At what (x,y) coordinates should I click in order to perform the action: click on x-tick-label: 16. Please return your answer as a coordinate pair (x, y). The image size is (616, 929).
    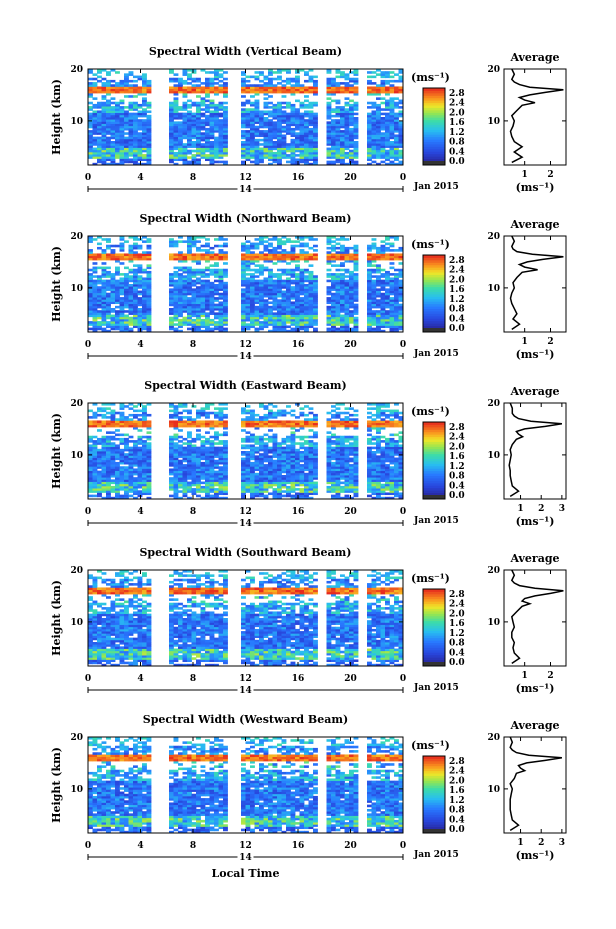
    Looking at the image, I should click on (298, 345).